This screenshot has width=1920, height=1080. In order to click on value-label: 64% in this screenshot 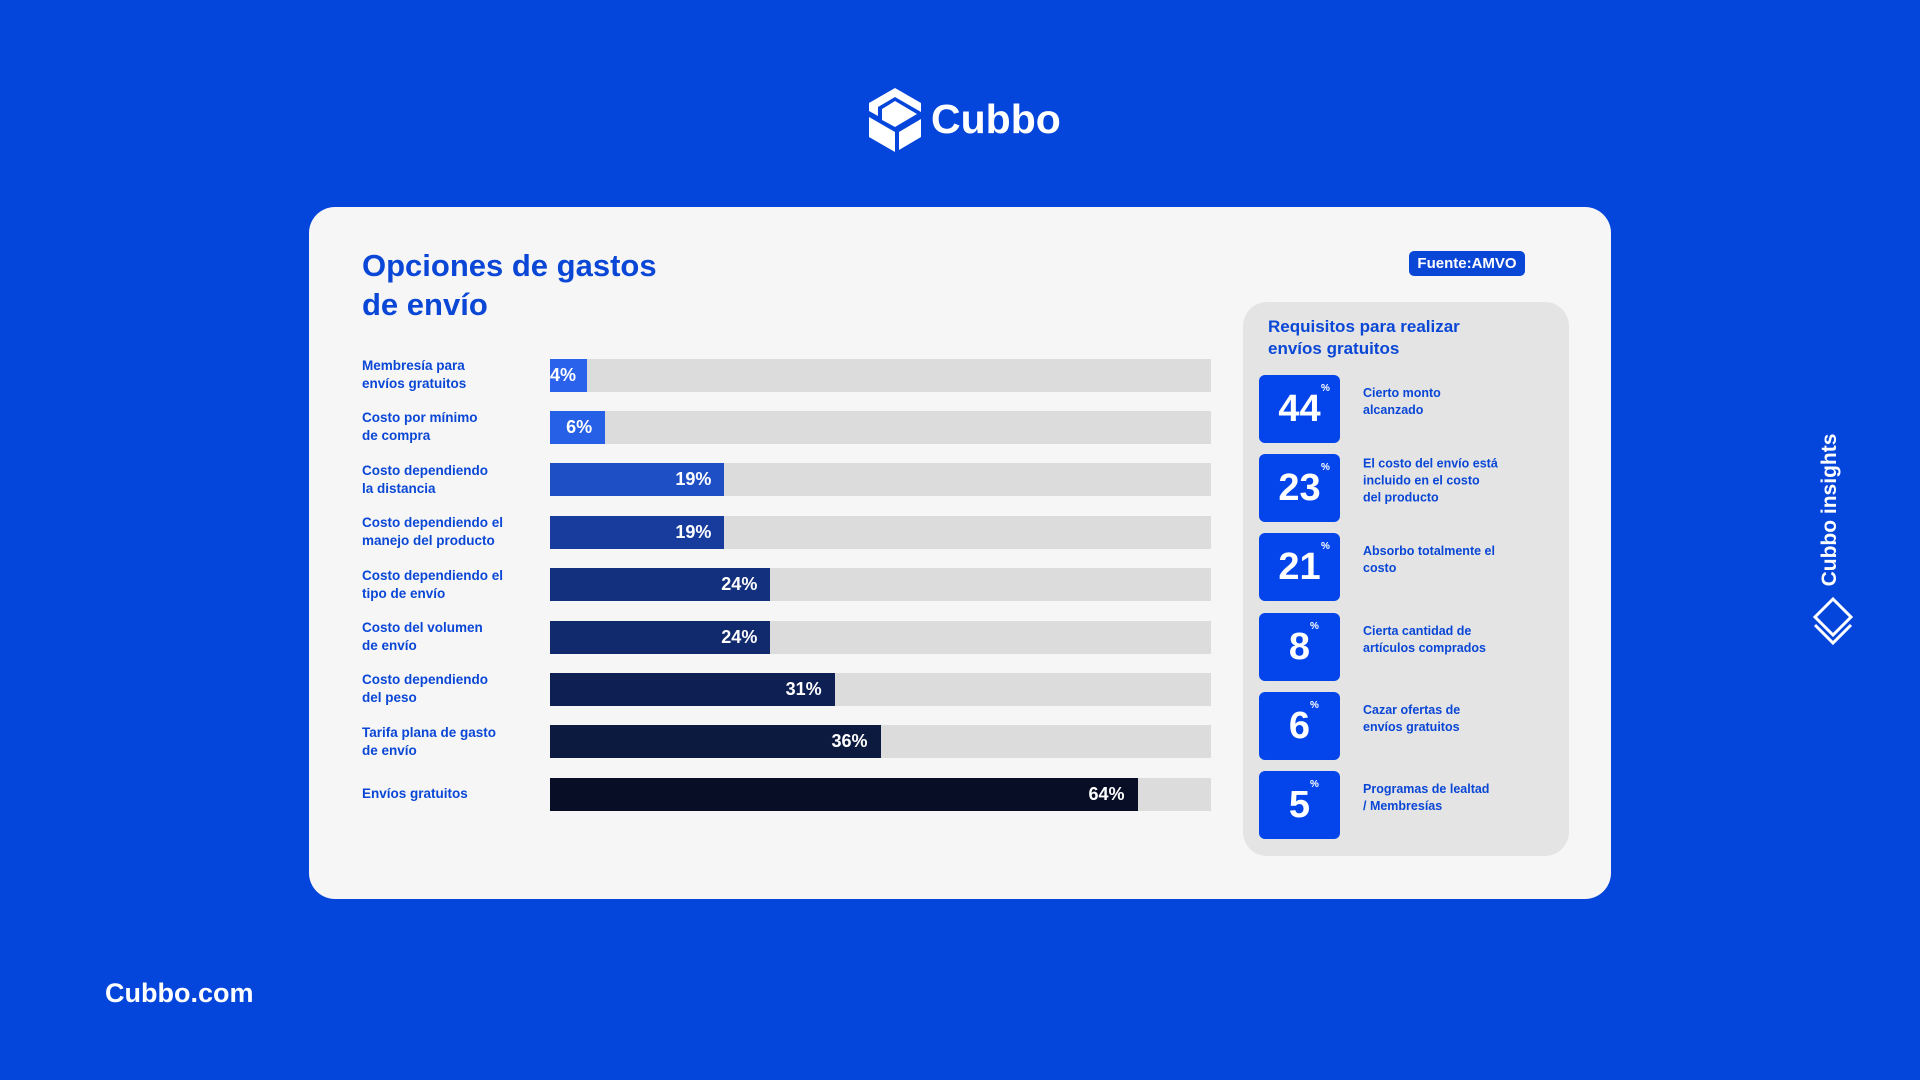, I will do `click(1106, 793)`.